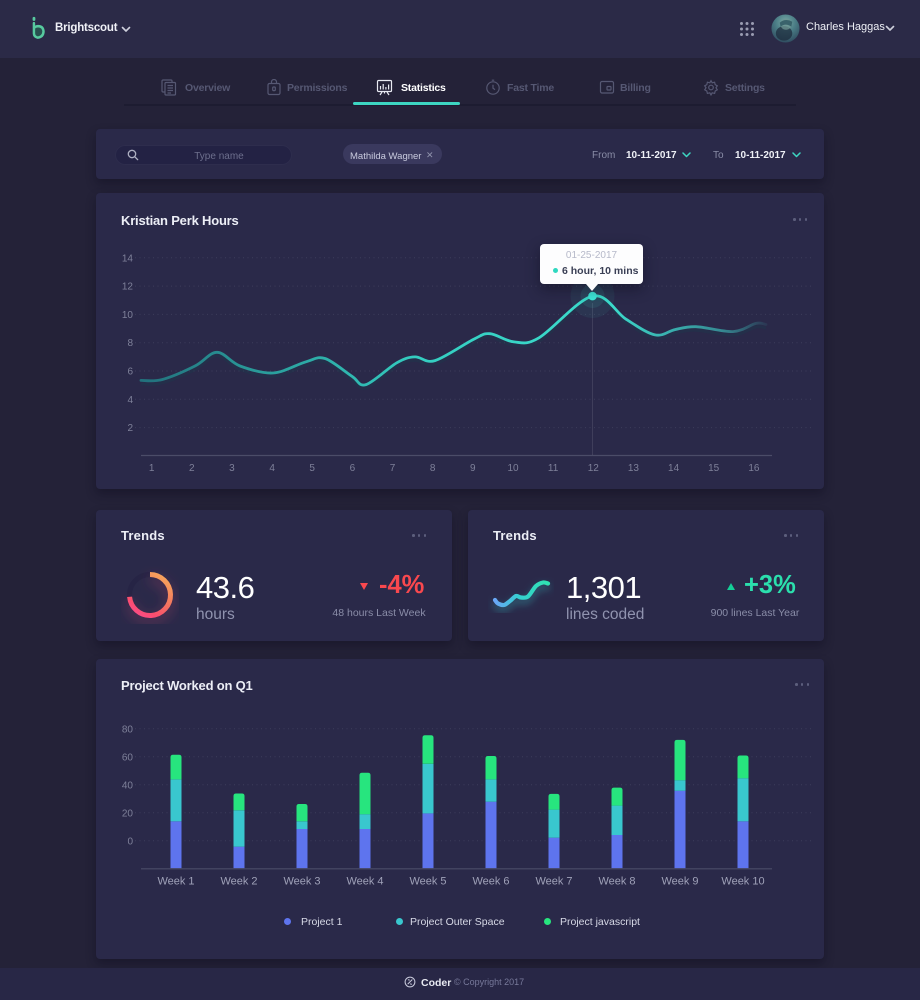 This screenshot has height=1000, width=920. Describe the element at coordinates (553, 882) in the screenshot. I see `svg-text: Week 7` at that location.